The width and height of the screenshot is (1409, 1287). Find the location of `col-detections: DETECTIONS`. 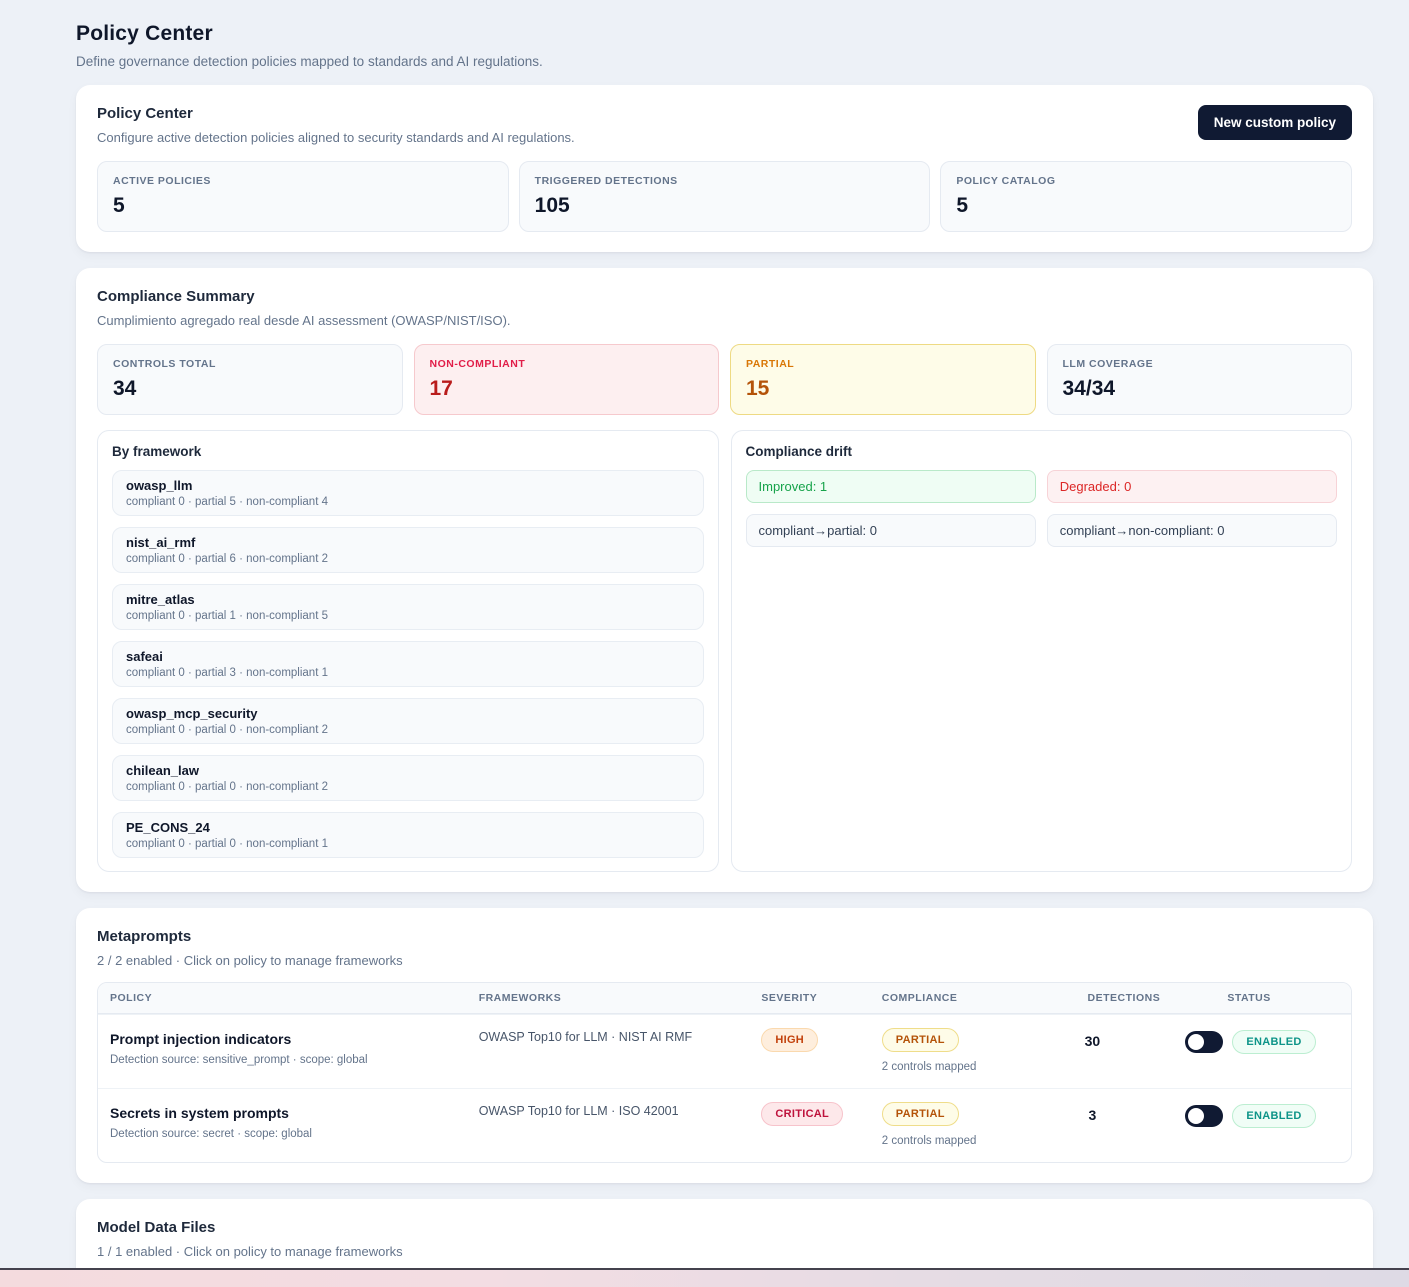

col-detections: DETECTIONS is located at coordinates (1124, 998).